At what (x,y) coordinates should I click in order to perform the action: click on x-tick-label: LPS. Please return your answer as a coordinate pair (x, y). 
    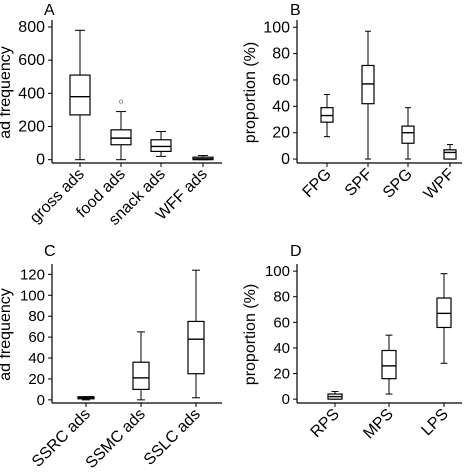
    Looking at the image, I should click on (434, 422).